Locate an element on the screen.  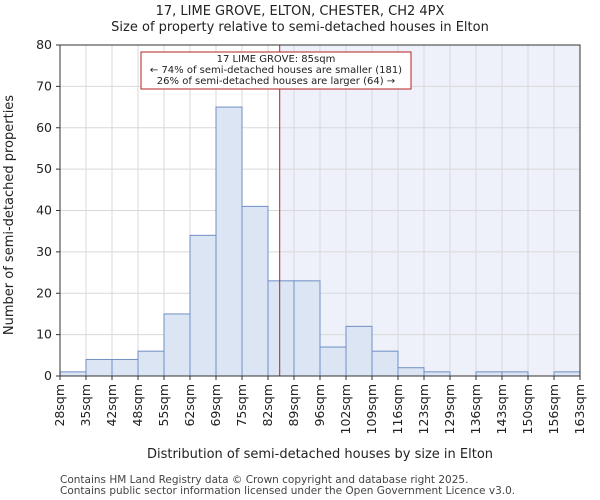
y-tick-label: 0 is located at coordinates (48, 375).